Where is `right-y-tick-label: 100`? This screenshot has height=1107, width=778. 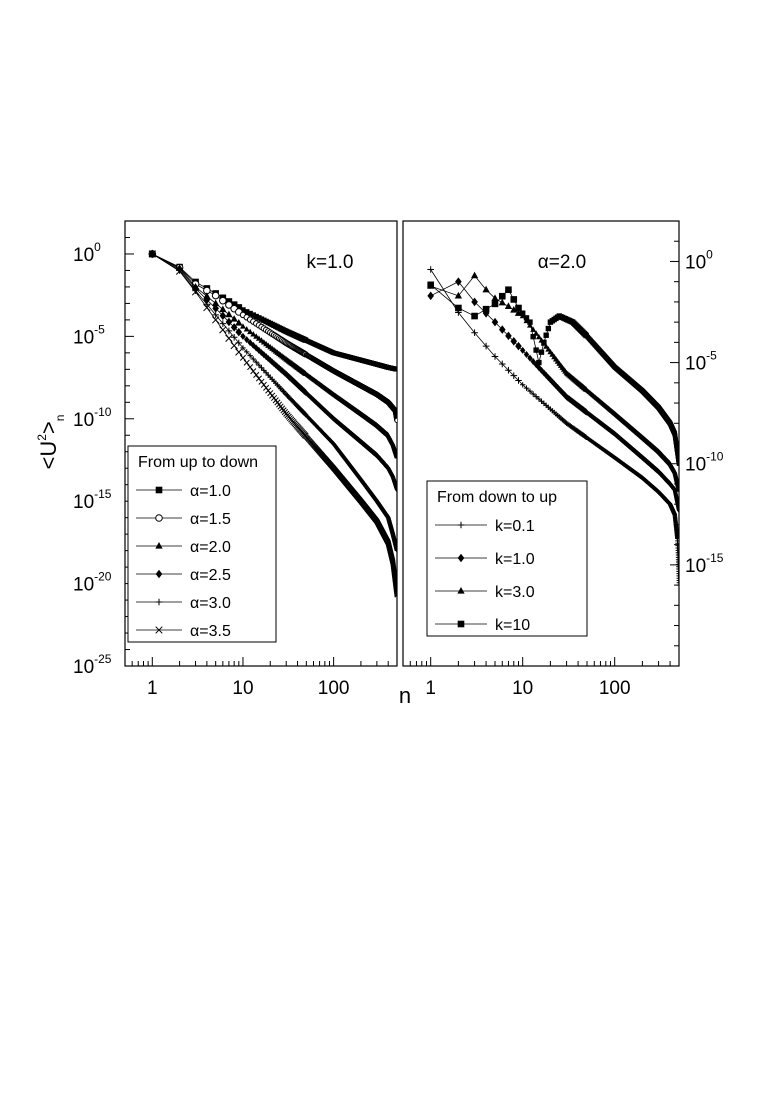 right-y-tick-label: 100 is located at coordinates (699, 260).